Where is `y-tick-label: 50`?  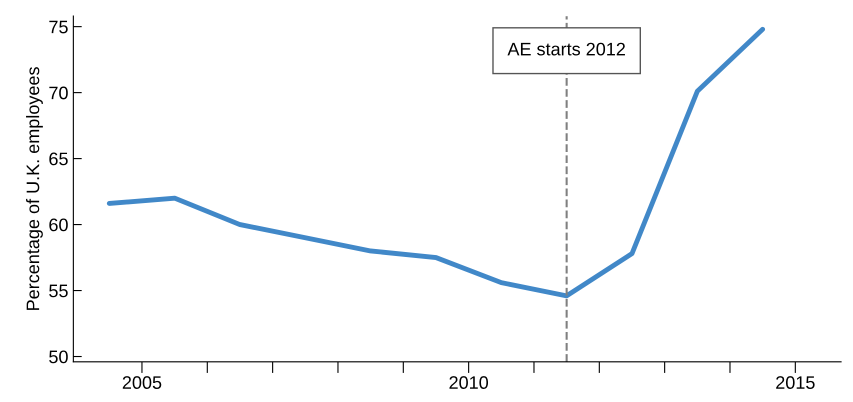 y-tick-label: 50 is located at coordinates (58, 357).